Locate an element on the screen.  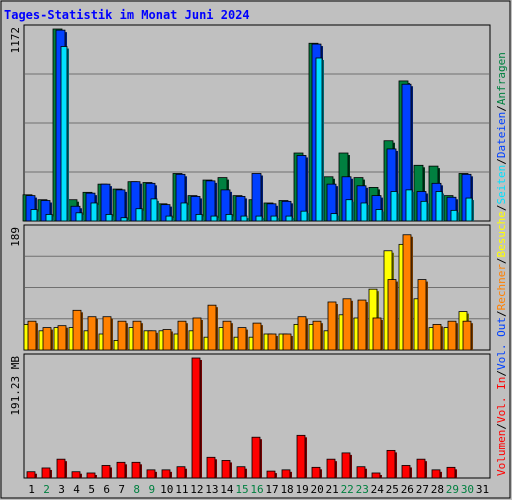
x-tick-label: 16 is located at coordinates (256, 489).